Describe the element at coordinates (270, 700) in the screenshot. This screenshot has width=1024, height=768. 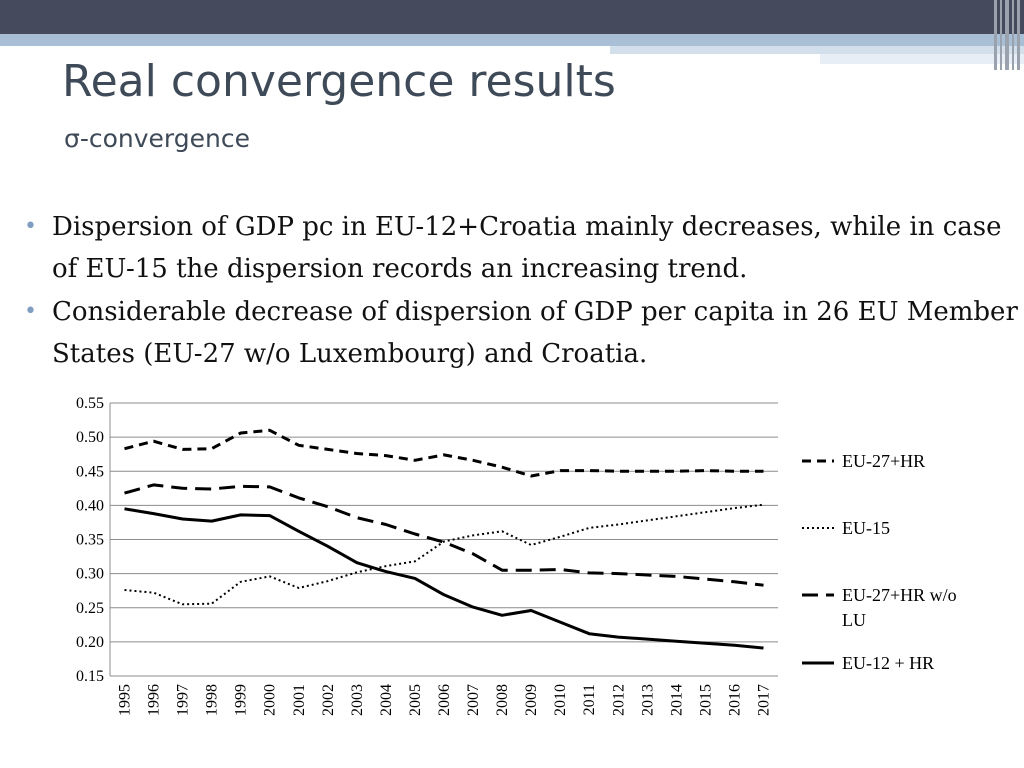
I see `x-tick-label: 2000` at that location.